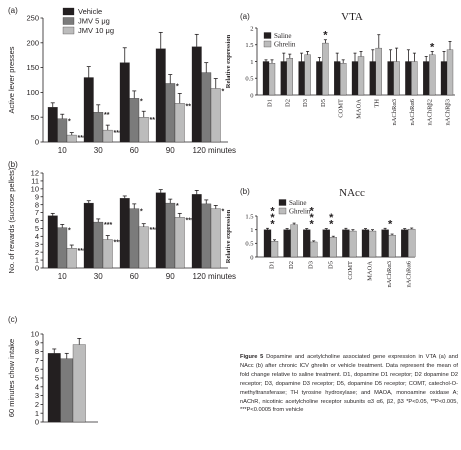 This screenshot has height=450, width=461. What do you see at coordinates (282, 211) in the screenshot?
I see `right-b-legend-swatch` at bounding box center [282, 211].